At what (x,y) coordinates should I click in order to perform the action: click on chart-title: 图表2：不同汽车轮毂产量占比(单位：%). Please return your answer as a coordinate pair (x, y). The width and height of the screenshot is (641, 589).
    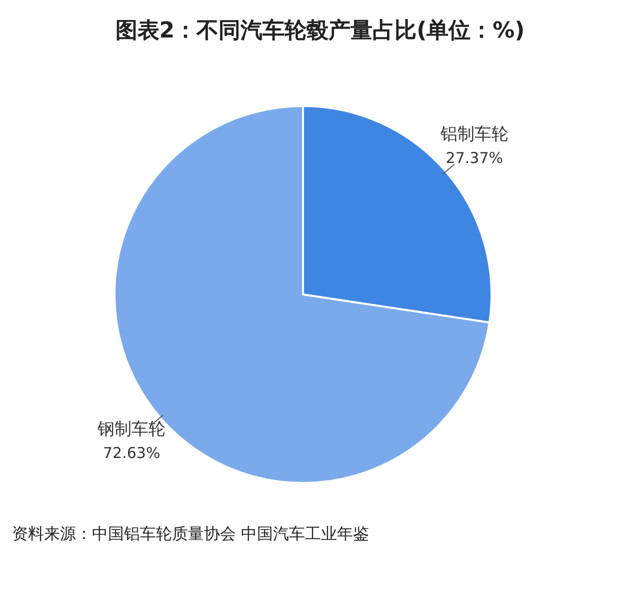
    Looking at the image, I should click on (320, 31).